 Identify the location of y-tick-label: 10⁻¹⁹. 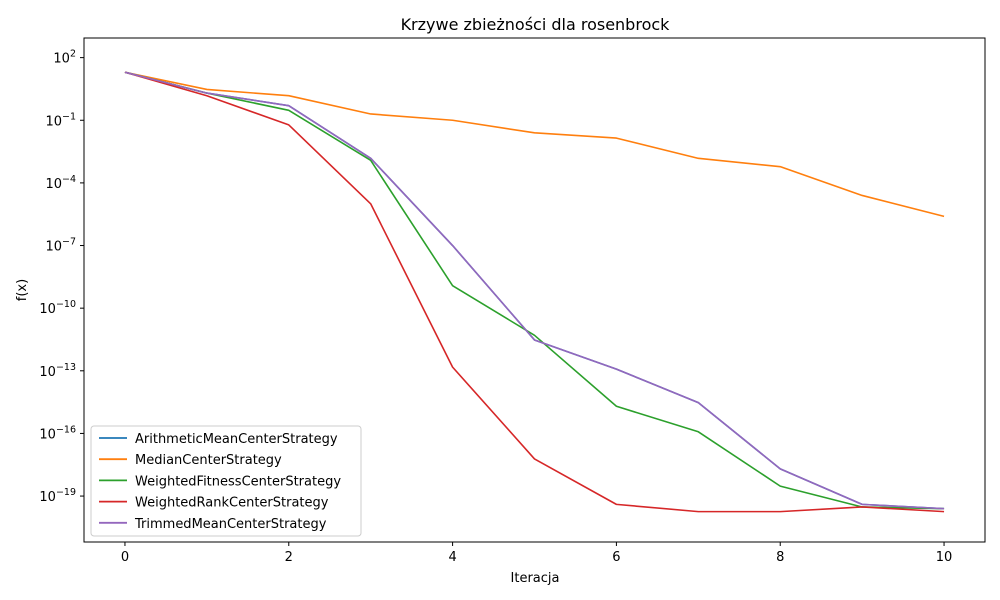
(57, 496).